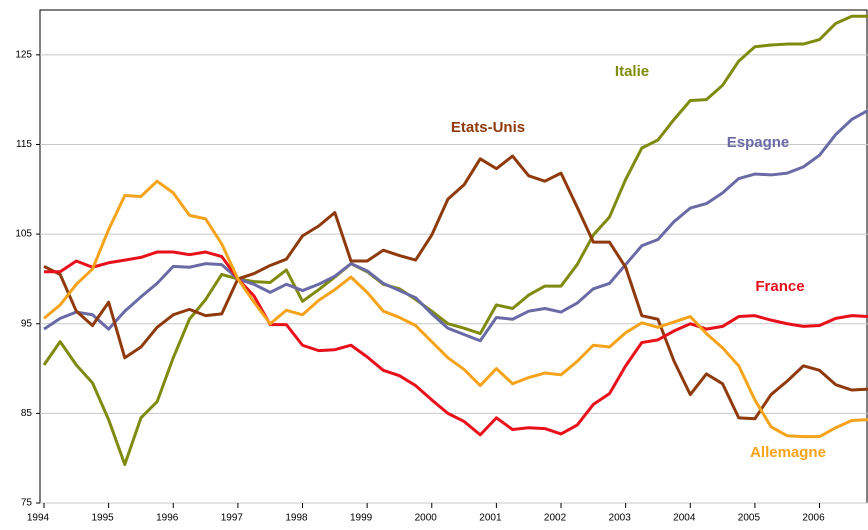 The image size is (868, 530). What do you see at coordinates (620, 518) in the screenshot?
I see `x-tick-label: 2003` at bounding box center [620, 518].